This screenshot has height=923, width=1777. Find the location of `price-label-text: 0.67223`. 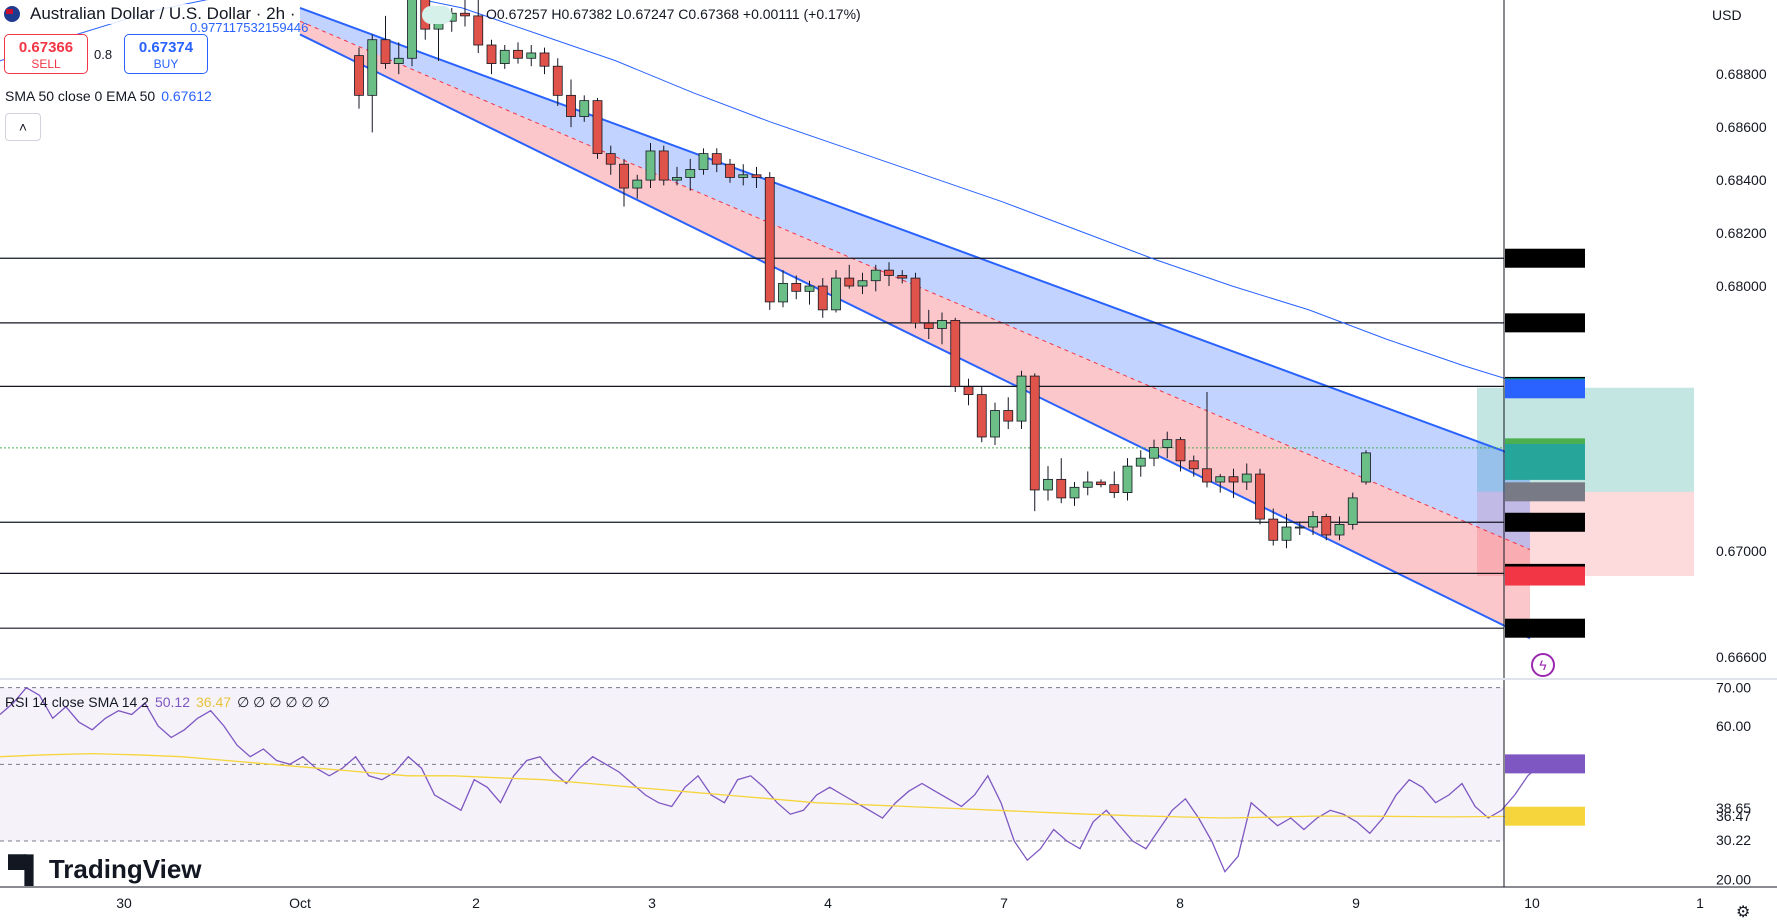

price-label-text: 0.67223 is located at coordinates (1741, 492).